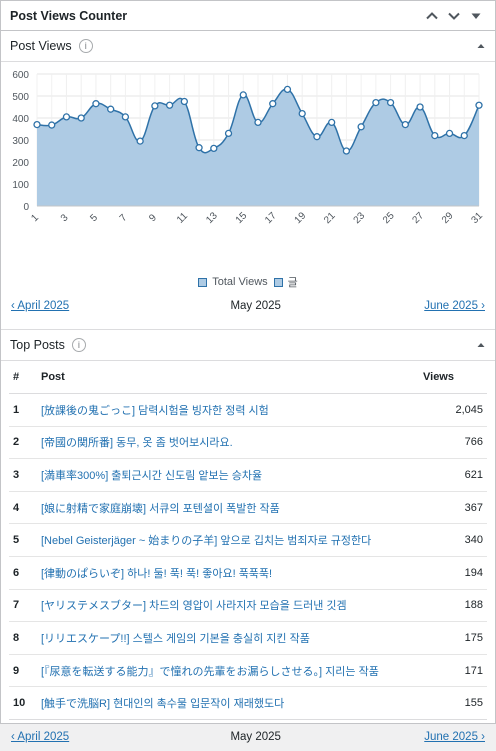 This screenshot has width=496, height=751. I want to click on x-tick-label: 11, so click(182, 217).